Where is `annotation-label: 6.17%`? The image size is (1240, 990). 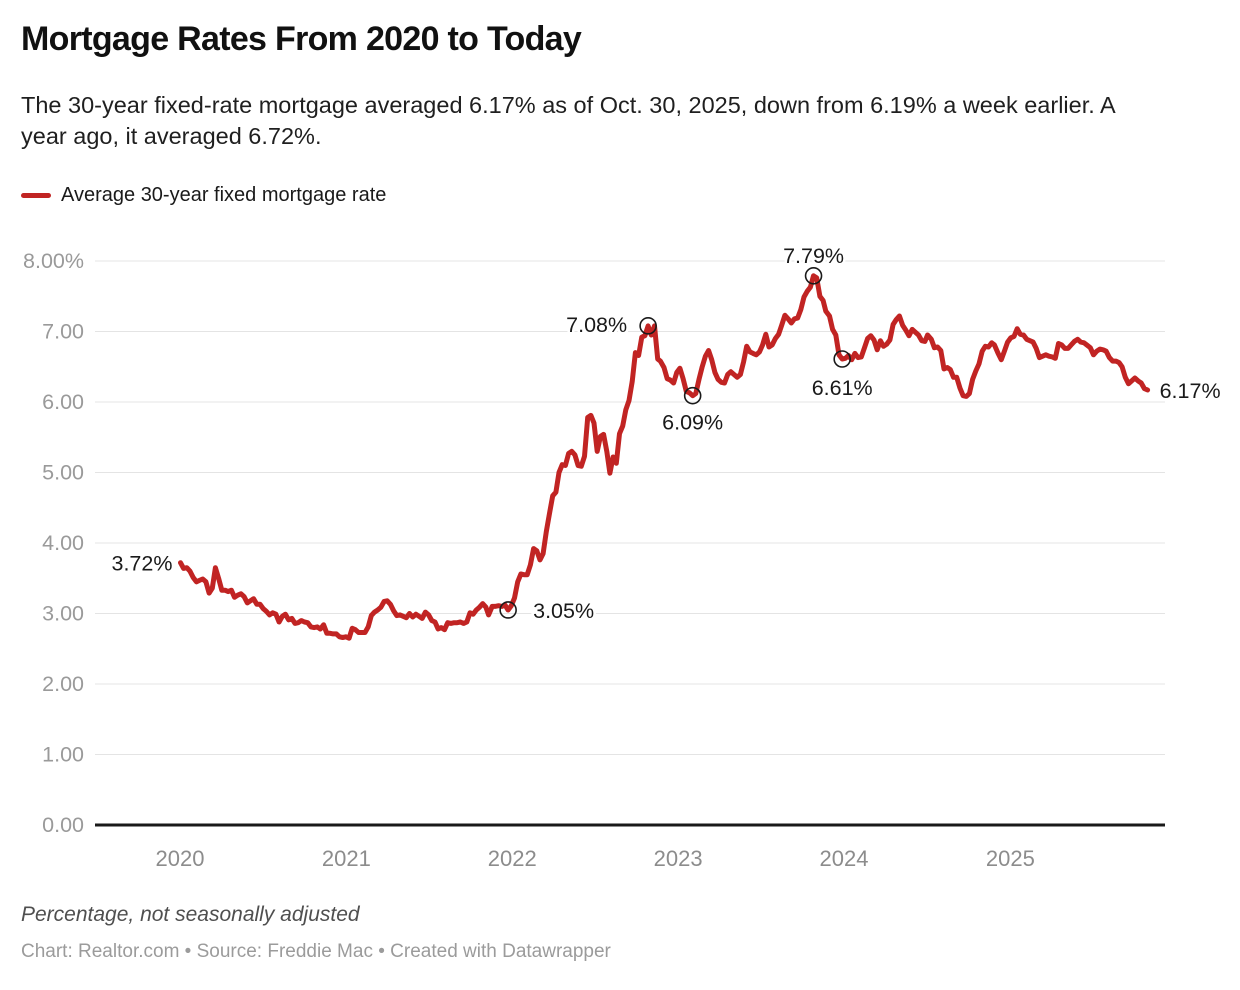
annotation-label: 6.17% is located at coordinates (1190, 391).